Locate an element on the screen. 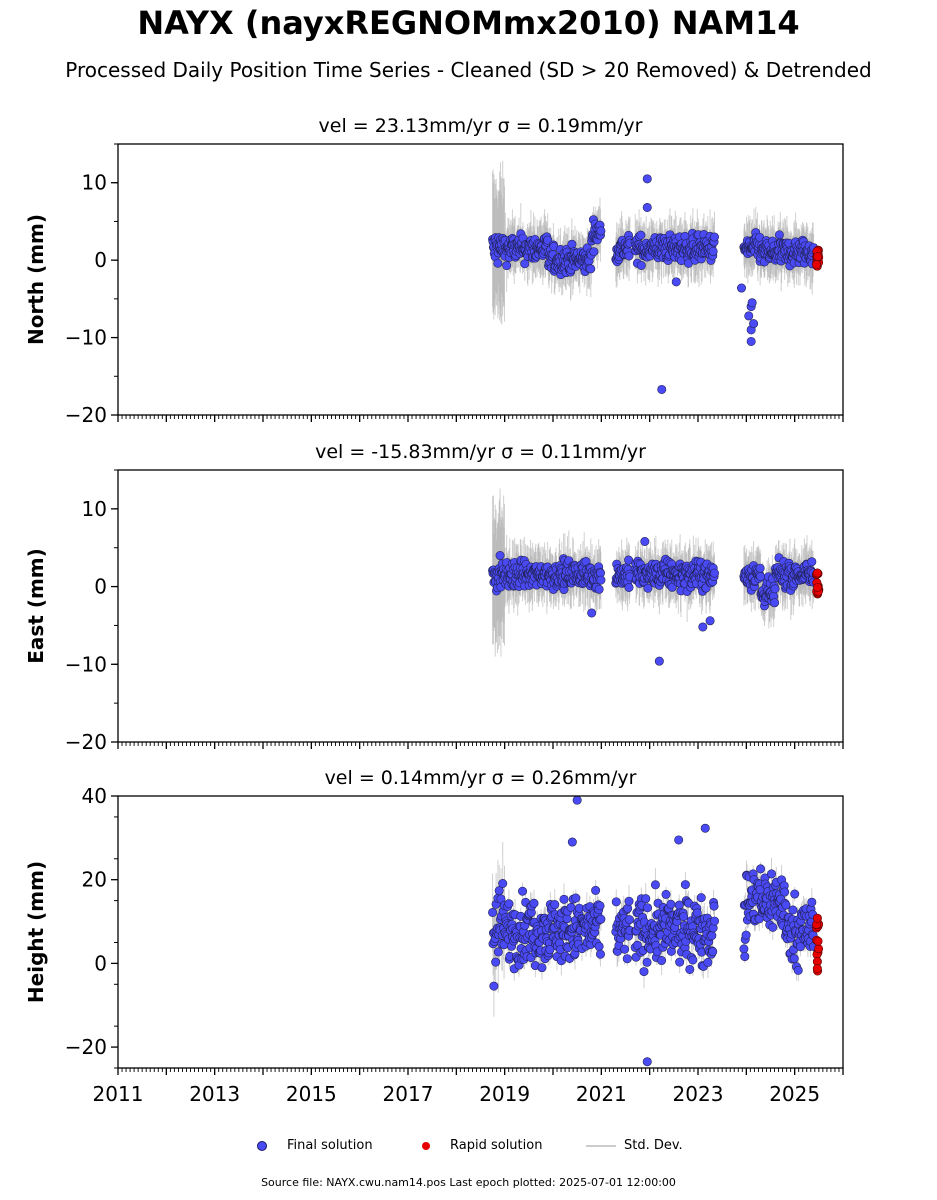 The width and height of the screenshot is (937, 1200). legend-std-label: Std. Dev. is located at coordinates (653, 1145).